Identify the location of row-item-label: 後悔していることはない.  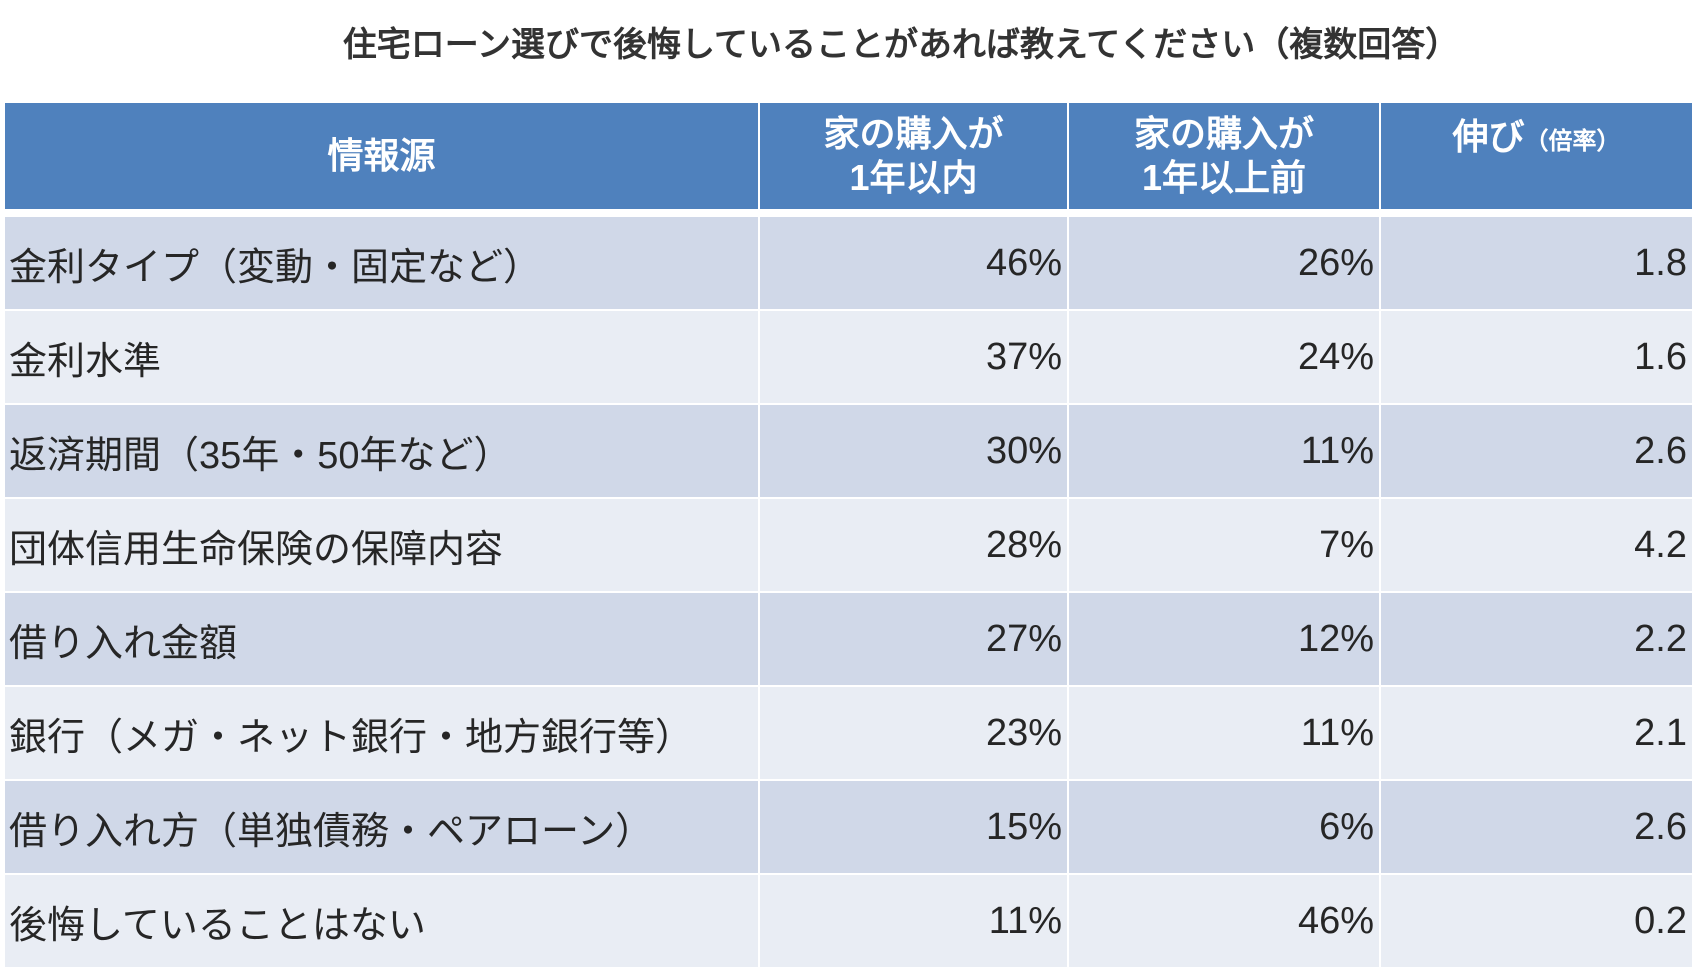
(381, 921).